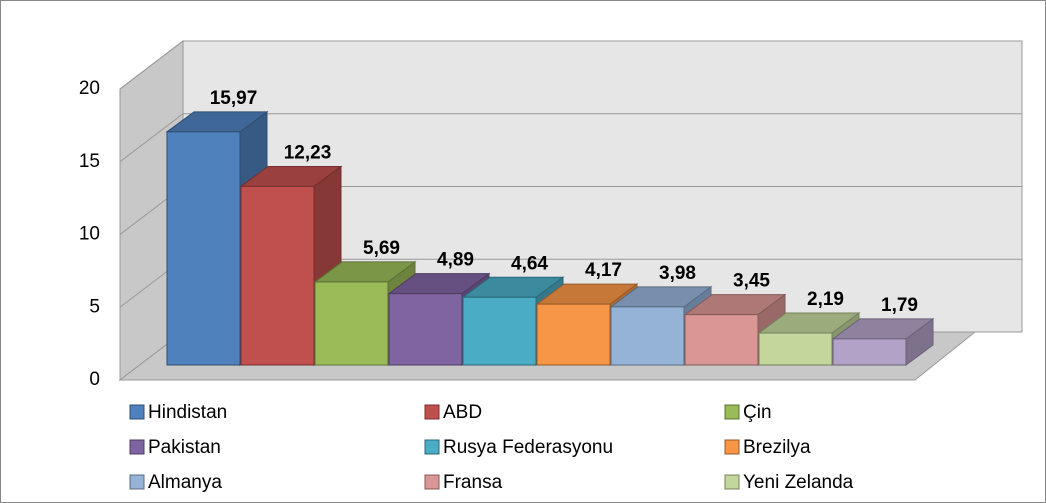 Image resolution: width=1046 pixels, height=503 pixels. I want to click on value-label: 4,64, so click(529, 263).